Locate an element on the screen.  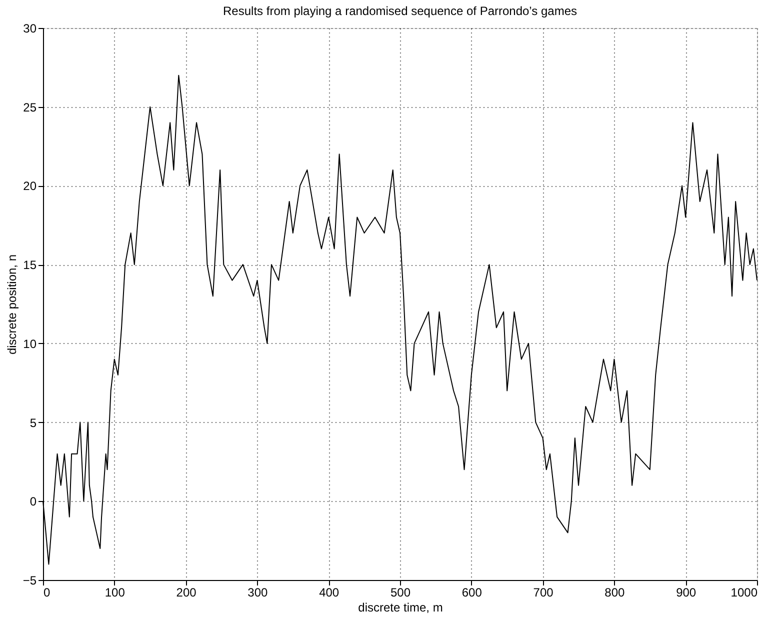
x-tick-label: 900 is located at coordinates (686, 593).